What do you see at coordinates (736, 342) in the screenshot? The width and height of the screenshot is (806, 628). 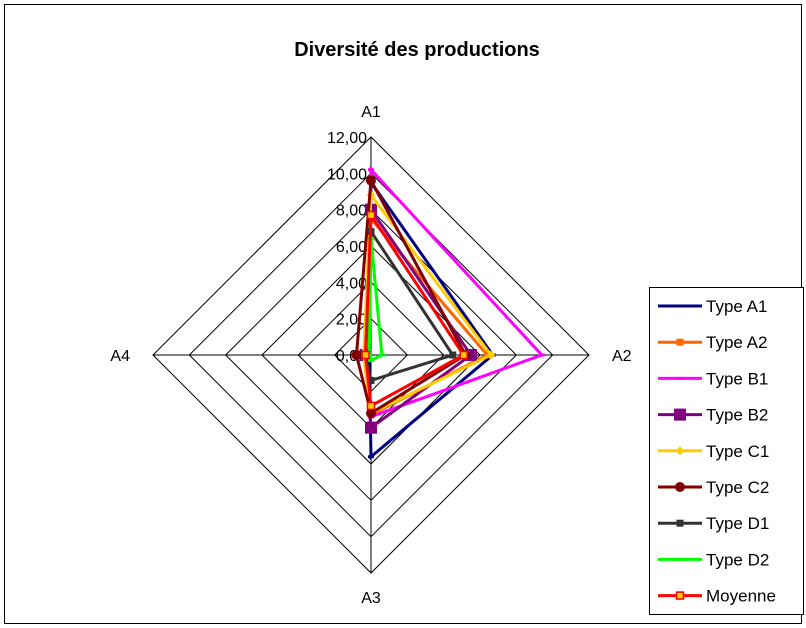 I see `legend-label: Type A2` at bounding box center [736, 342].